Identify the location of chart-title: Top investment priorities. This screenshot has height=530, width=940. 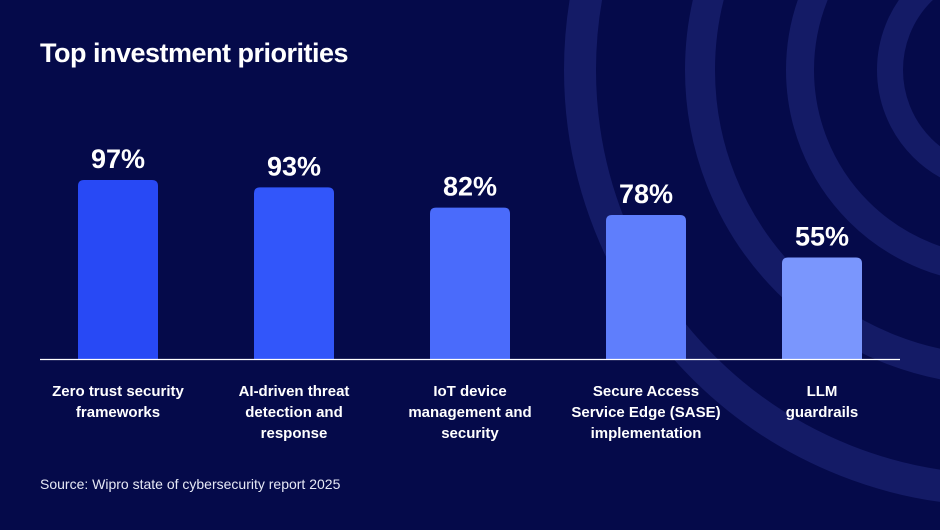
(194, 53).